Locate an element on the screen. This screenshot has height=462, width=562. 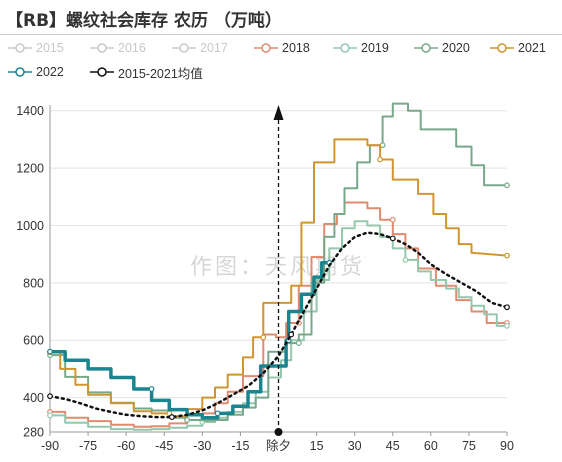
legend-item-2016: 2016 is located at coordinates (118, 48).